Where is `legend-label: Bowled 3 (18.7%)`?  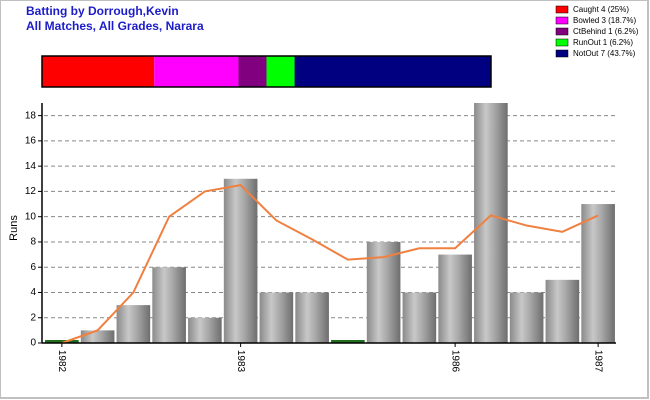 legend-label: Bowled 3 (18.7%) is located at coordinates (604, 20).